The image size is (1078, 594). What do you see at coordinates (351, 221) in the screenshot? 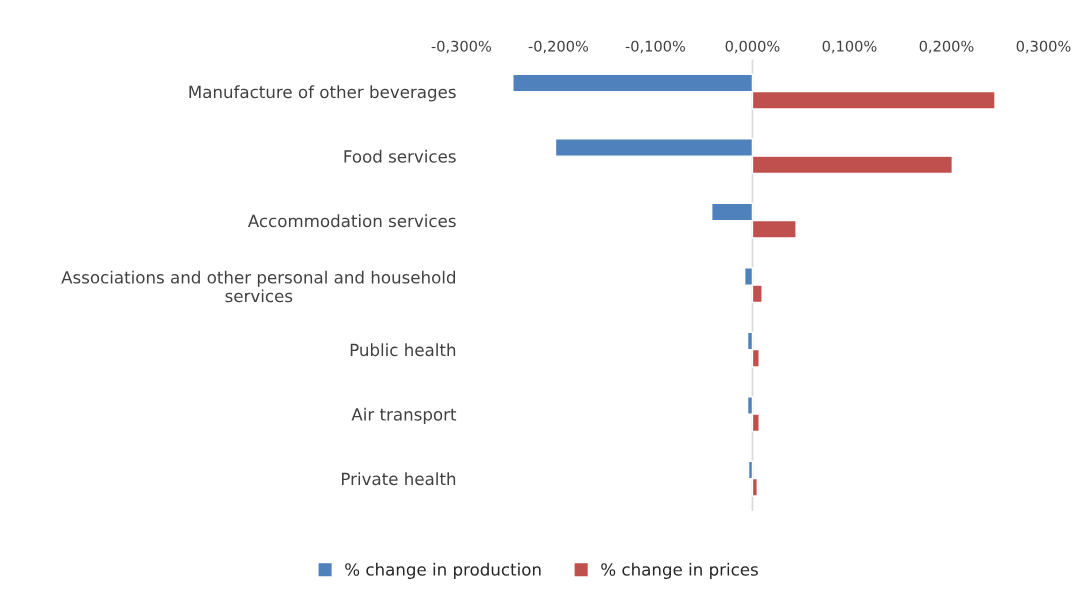
I see `y-tick-label: Accommodation services` at bounding box center [351, 221].